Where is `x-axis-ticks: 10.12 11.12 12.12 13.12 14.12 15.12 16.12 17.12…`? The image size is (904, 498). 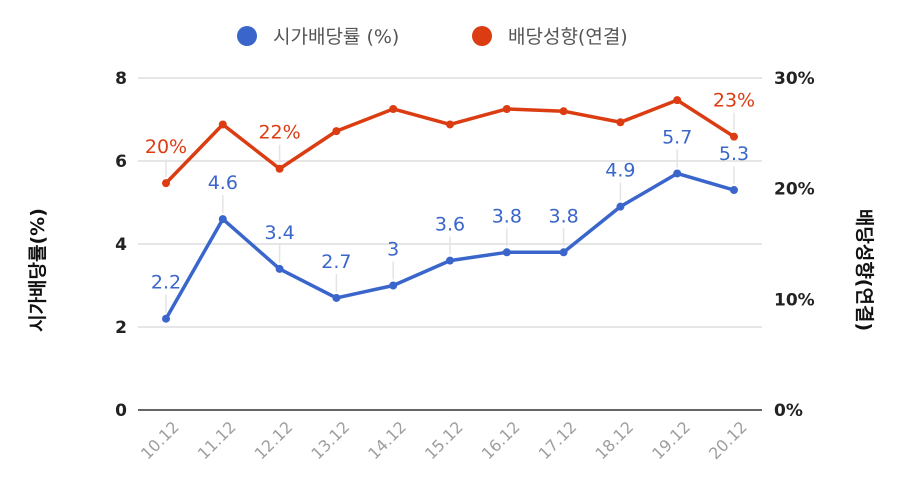 x-axis-ticks: 10.12 11.12 12.12 13.12 14.12 15.12 16.12 17.12… is located at coordinates (444, 440).